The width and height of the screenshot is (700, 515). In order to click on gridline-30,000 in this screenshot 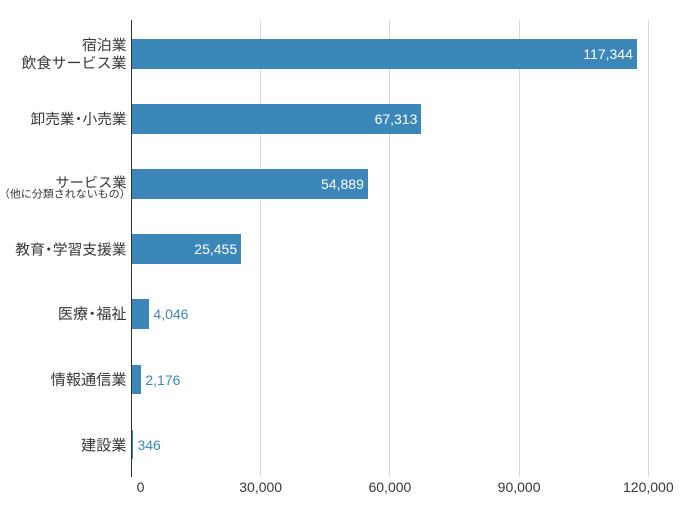, I will do `click(261, 248)`.